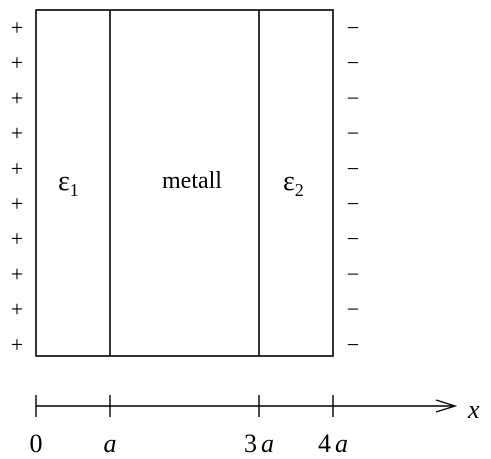 The width and height of the screenshot is (491, 459). What do you see at coordinates (446, 406) in the screenshot?
I see `x-axis-arrowhead` at bounding box center [446, 406].